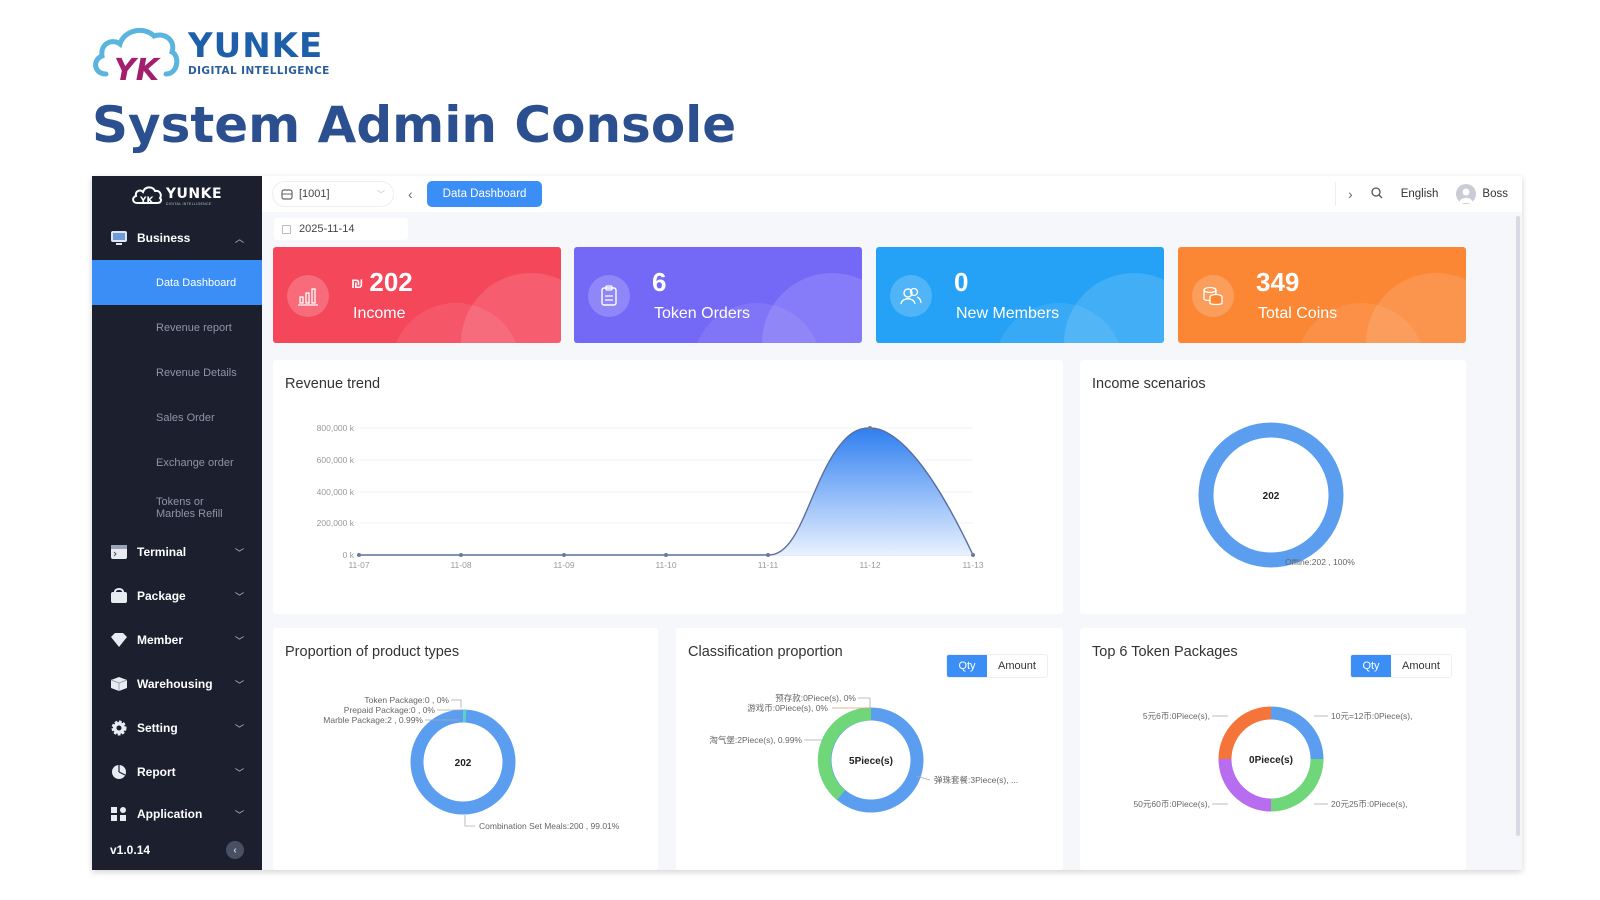 The image size is (1600, 900). I want to click on box-icon, so click(119, 684).